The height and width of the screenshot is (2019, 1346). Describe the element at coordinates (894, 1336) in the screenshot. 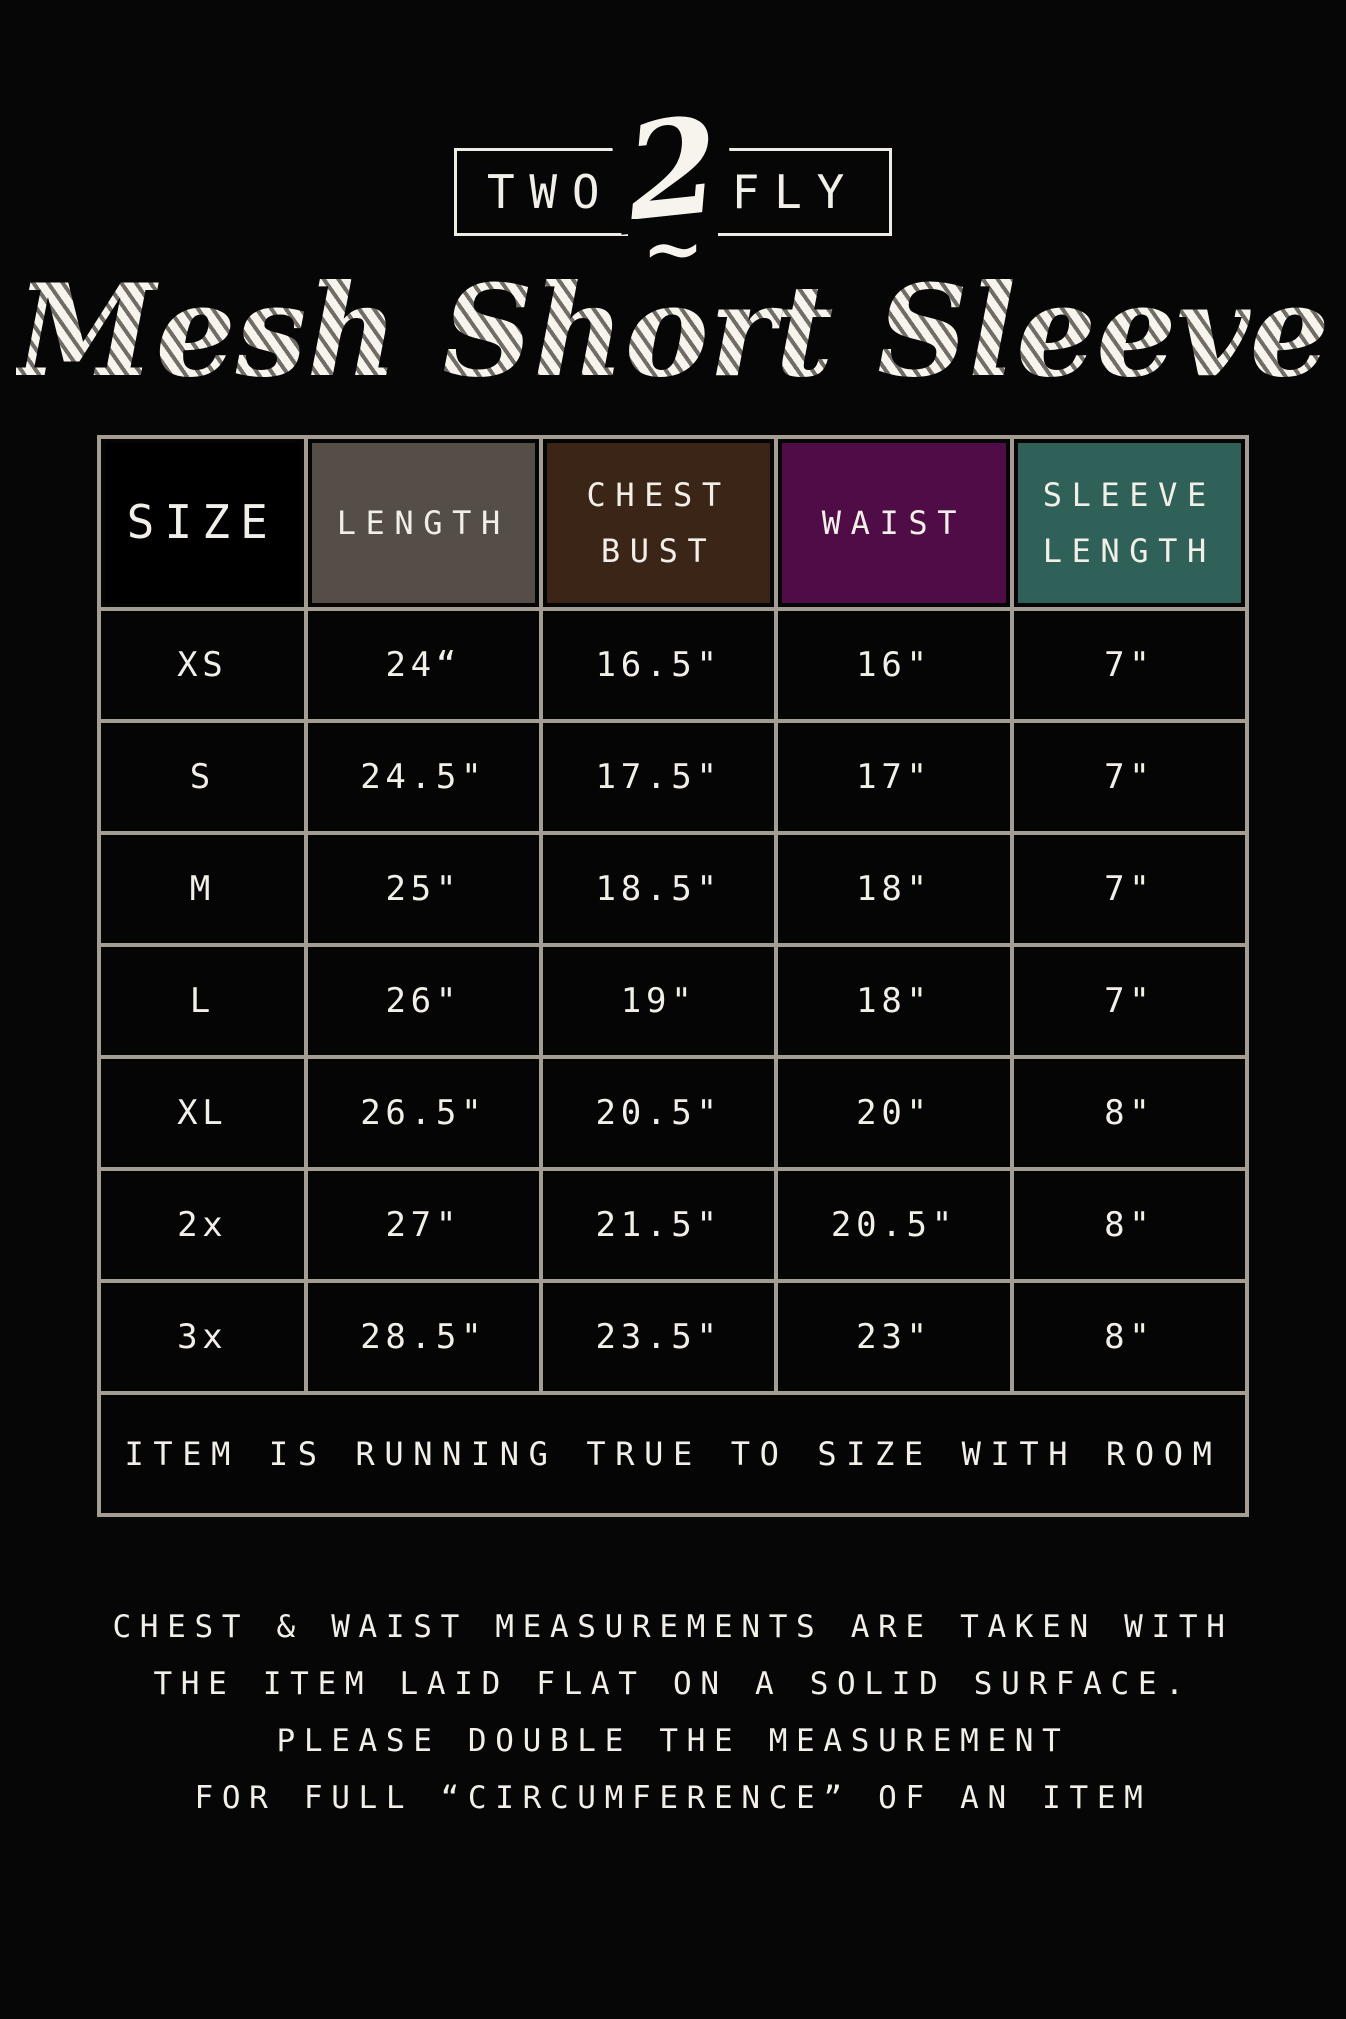

I see `waist-cell: 23"` at that location.